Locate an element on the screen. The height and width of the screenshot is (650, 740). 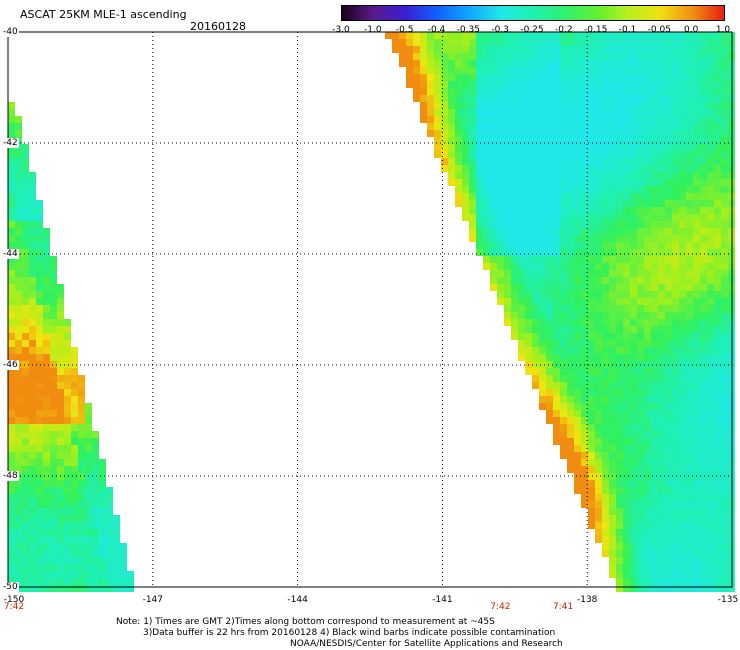
colorbar-tick-label: -0.3 is located at coordinates (500, 30).